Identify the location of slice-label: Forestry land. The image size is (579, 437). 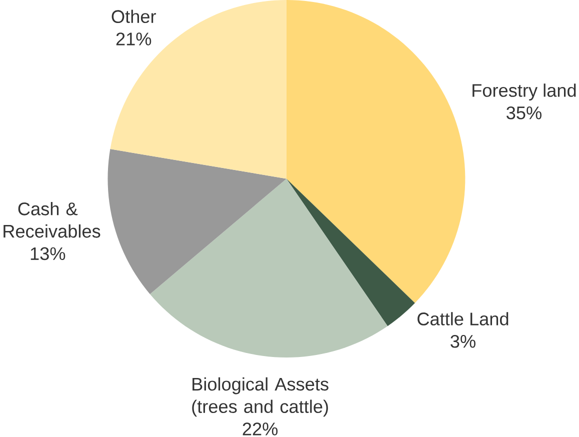
(524, 91).